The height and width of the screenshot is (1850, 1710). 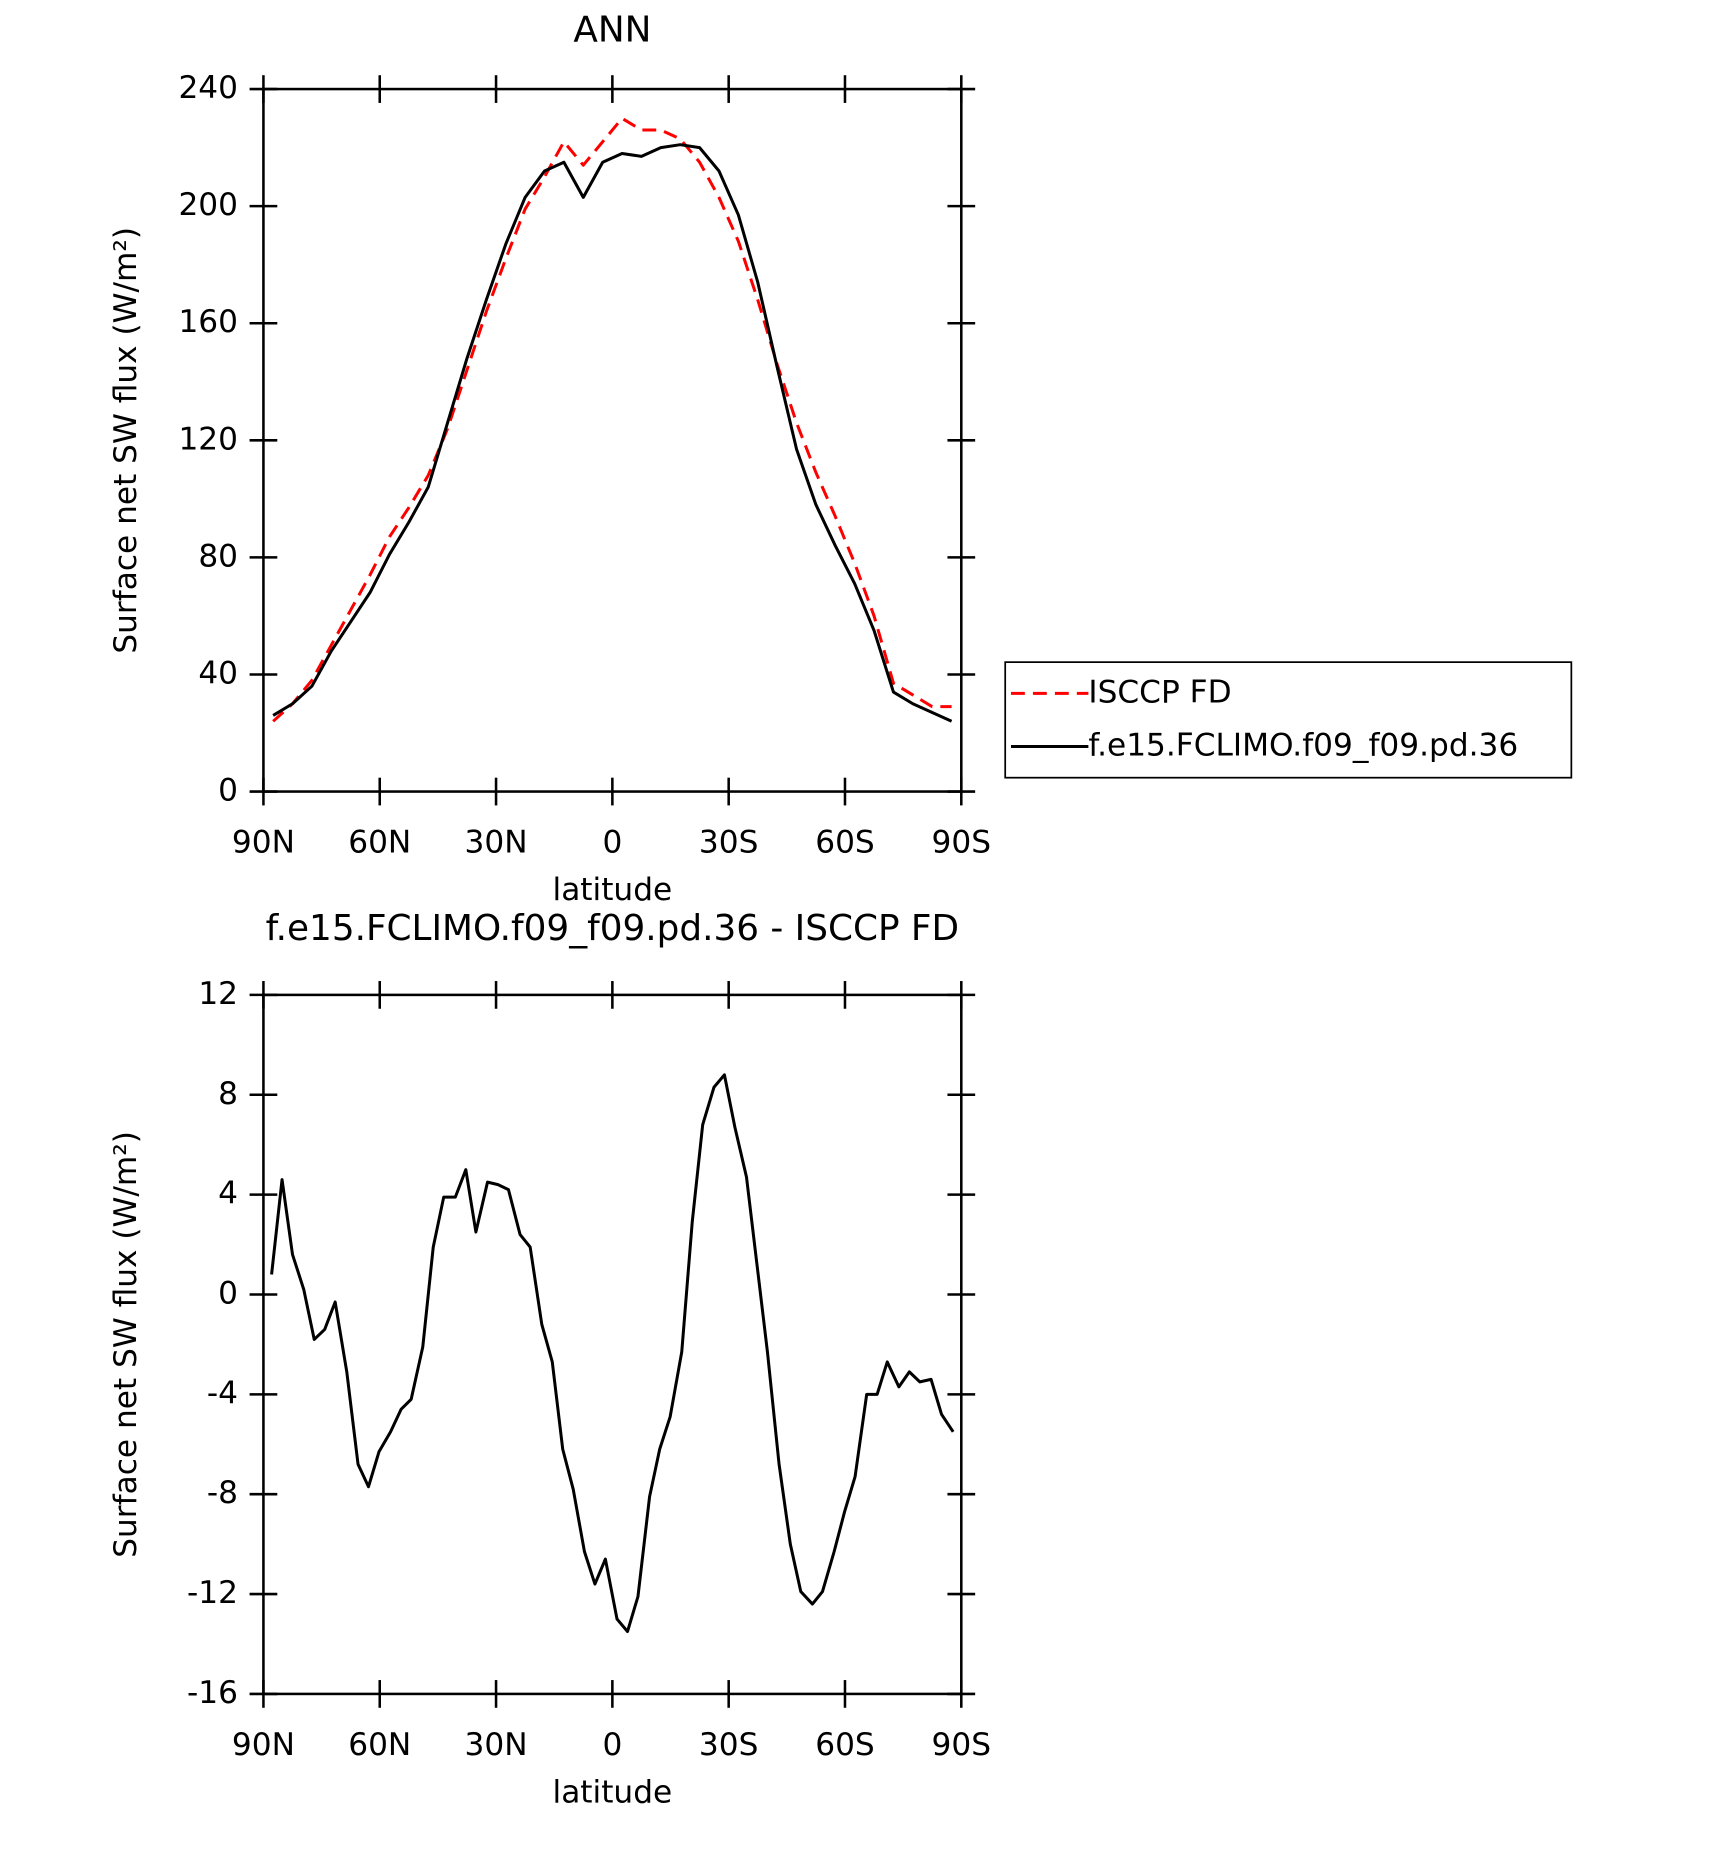 I want to click on legend-label: f.e15.FCLIMO.f09_f09.pd.36, so click(x=1303, y=745).